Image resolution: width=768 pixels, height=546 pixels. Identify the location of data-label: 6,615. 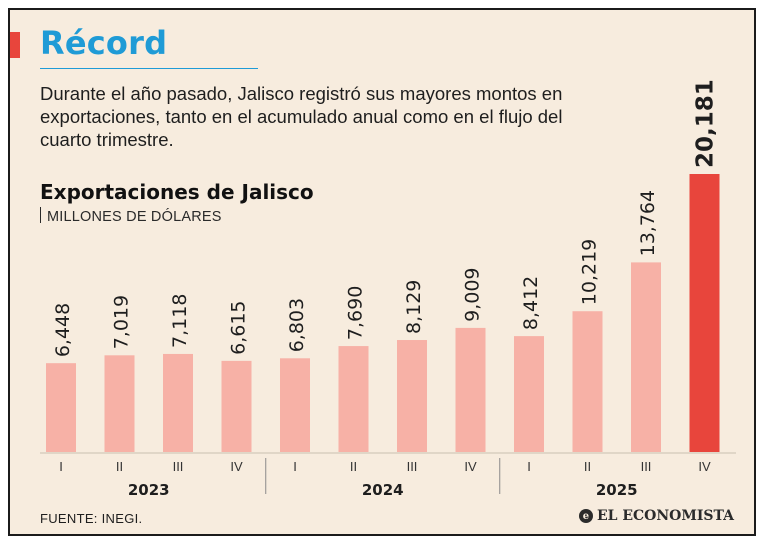
(239, 327).